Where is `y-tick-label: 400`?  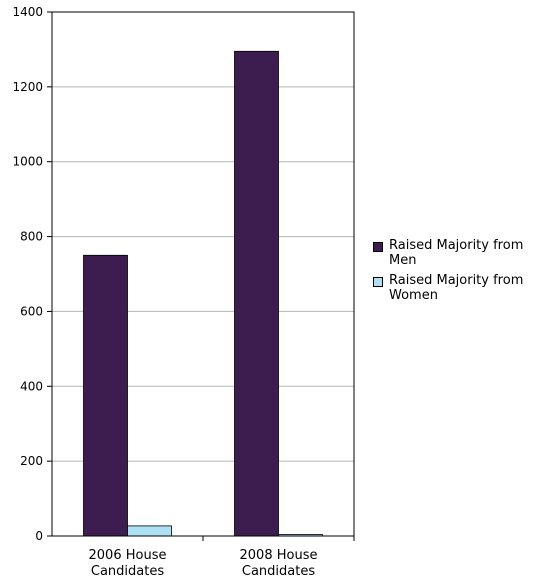
y-tick-label: 400 is located at coordinates (31, 386).